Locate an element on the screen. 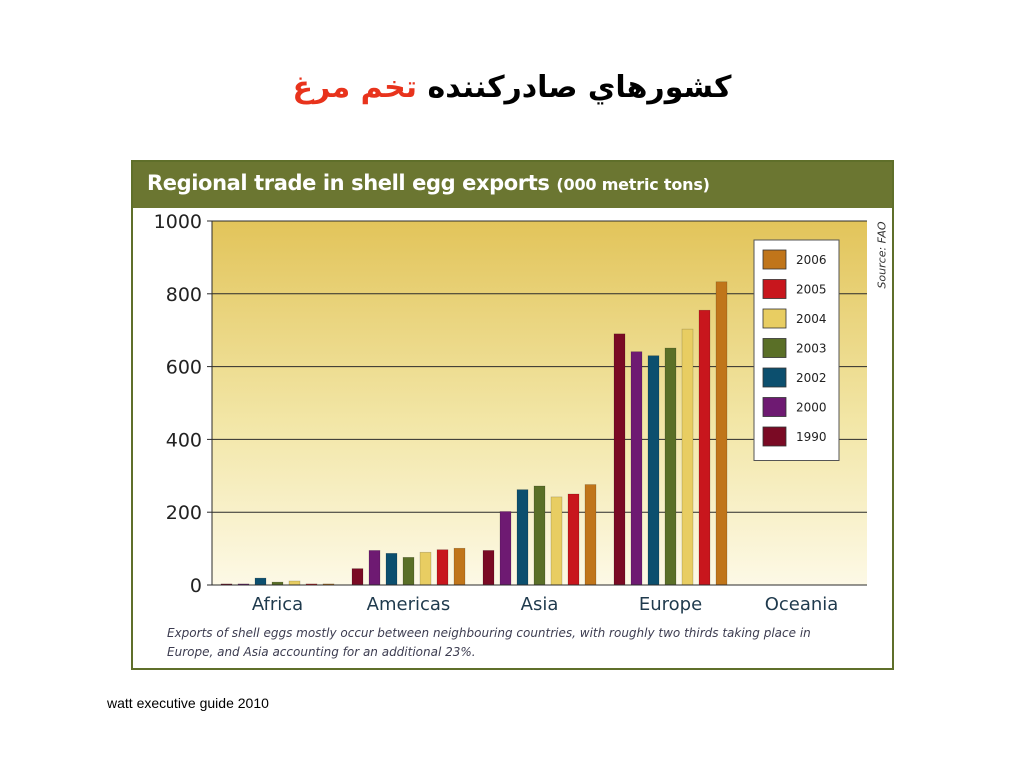 This screenshot has width=1024, height=768. y-tick-label: 1000 is located at coordinates (178, 222).